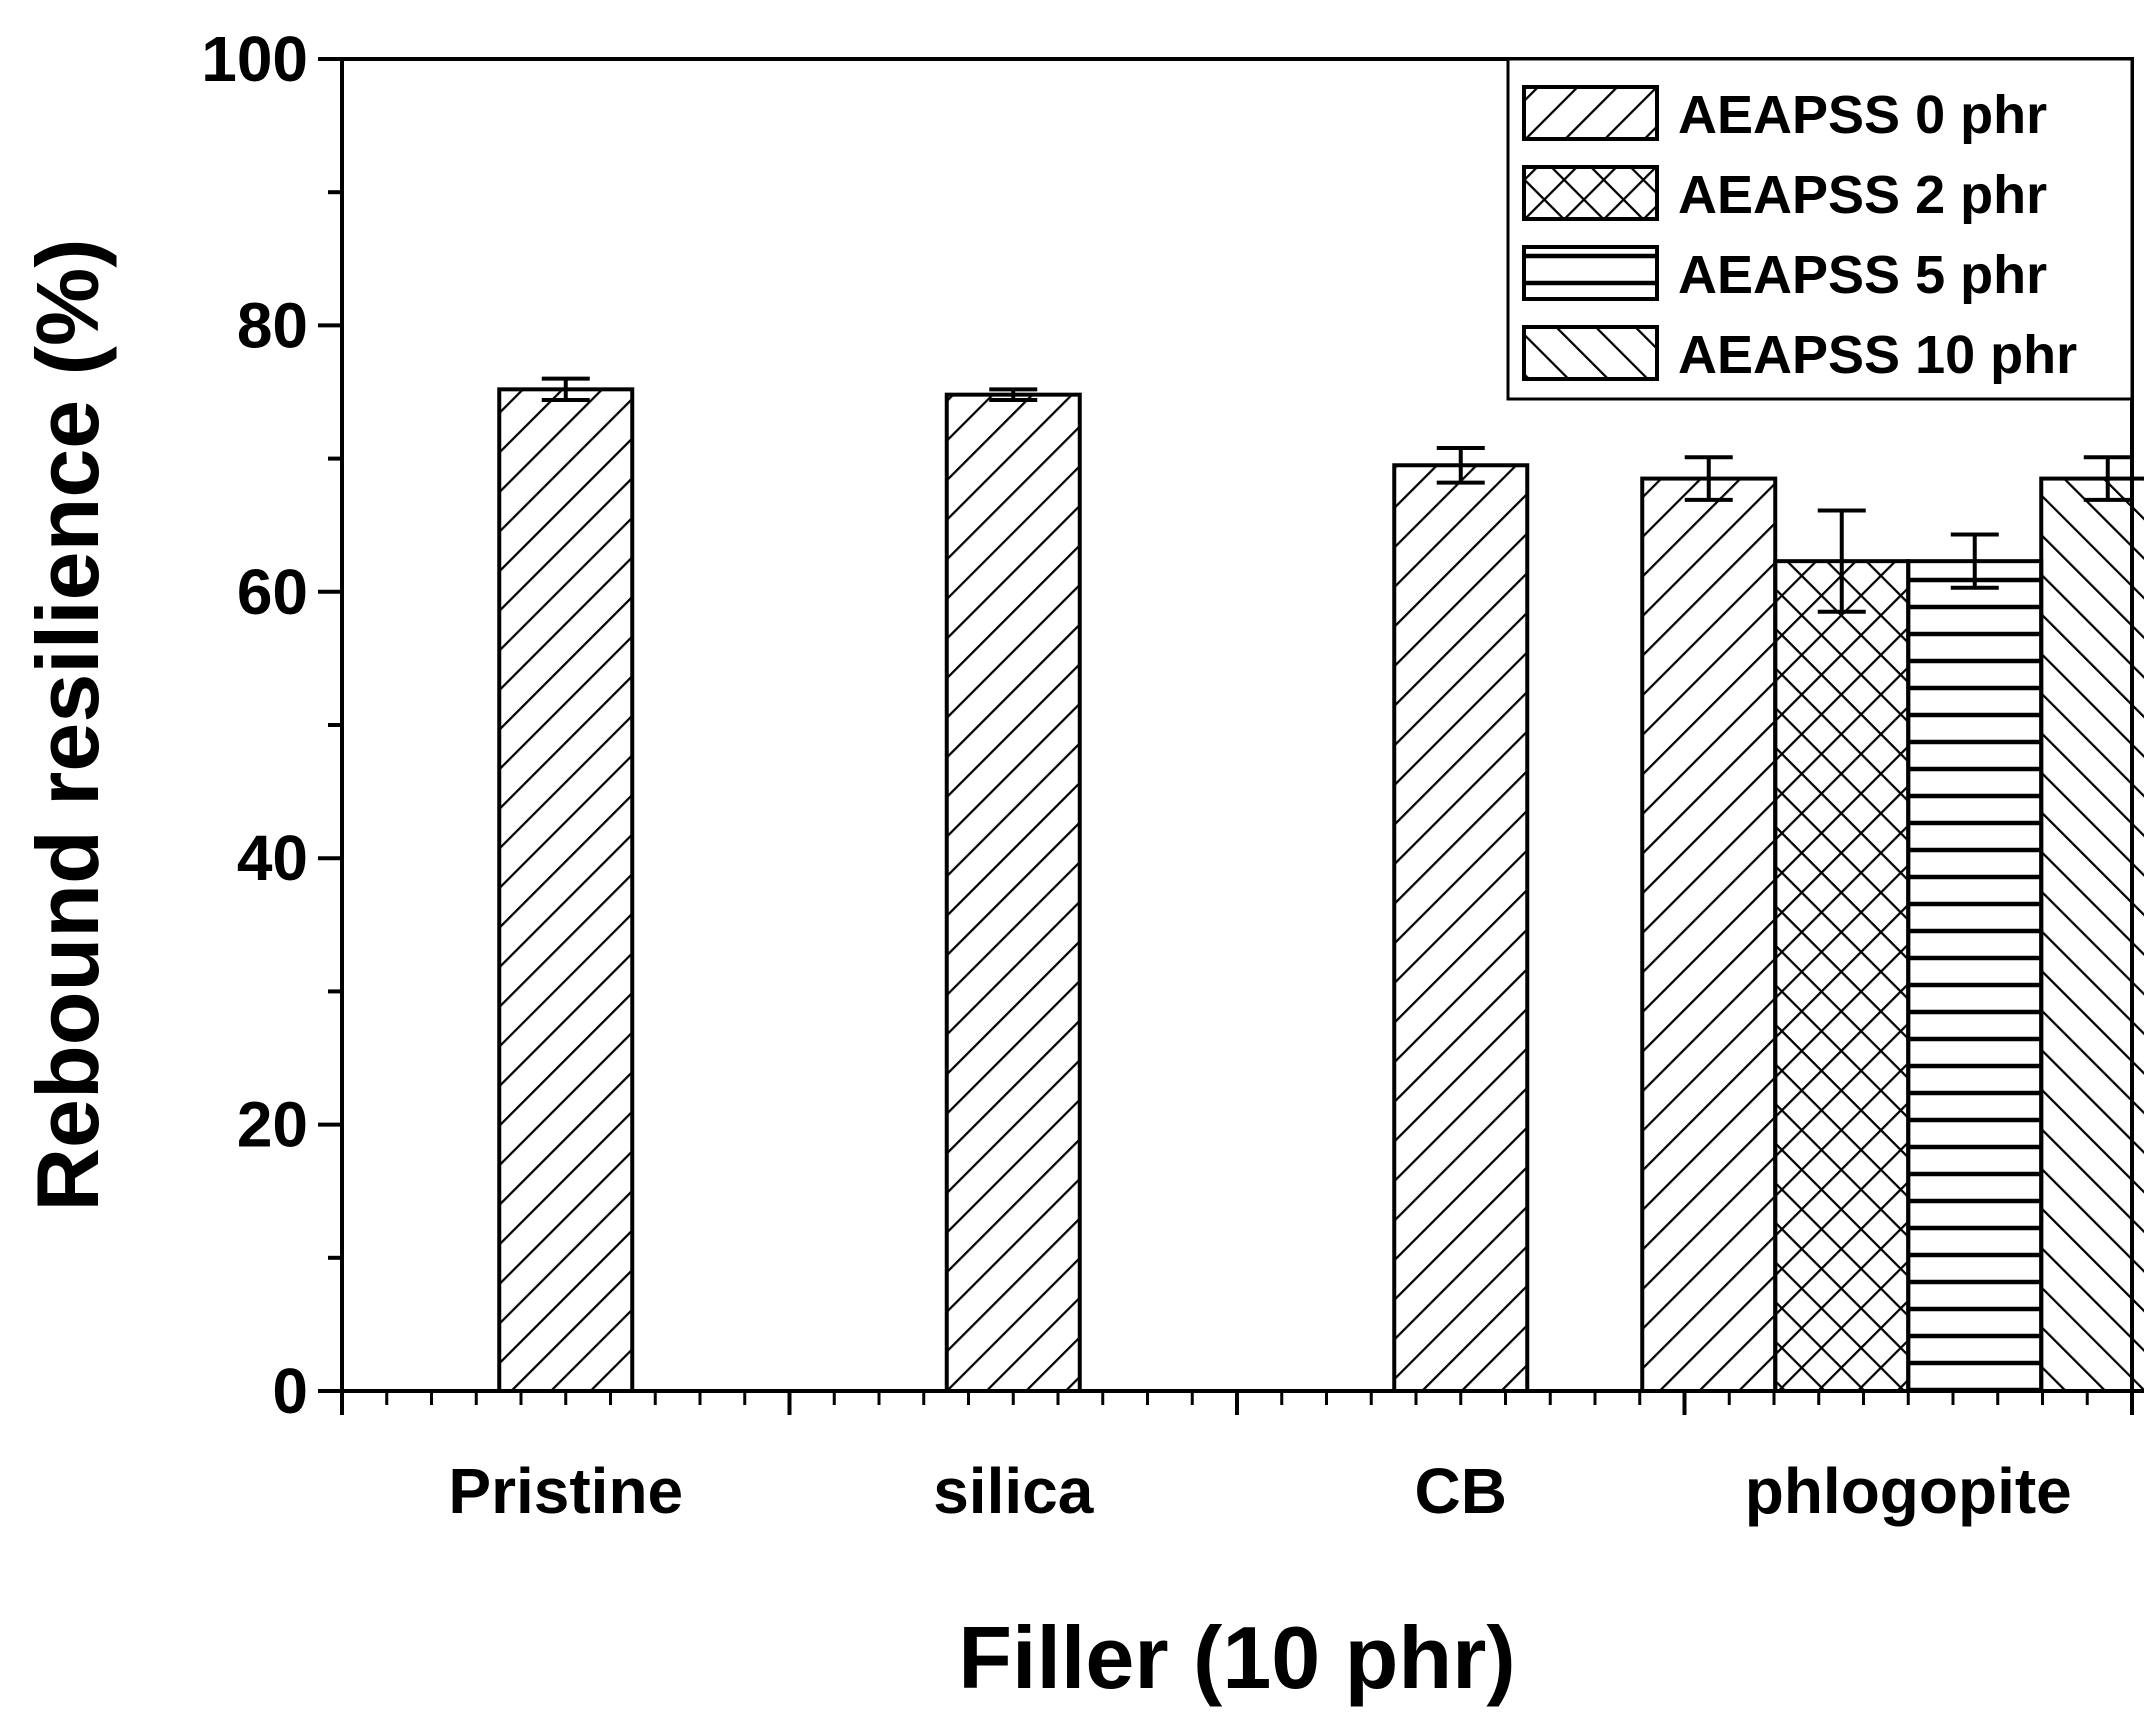  Describe the element at coordinates (1590, 193) in the screenshot. I see `legend-swatch-crosshatch` at that location.